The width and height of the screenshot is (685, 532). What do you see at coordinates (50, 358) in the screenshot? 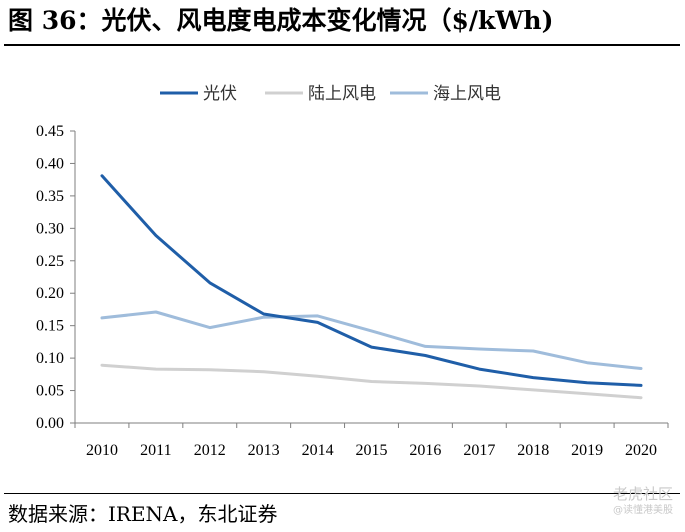
I see `y-tick-label: 0.10` at bounding box center [50, 358].